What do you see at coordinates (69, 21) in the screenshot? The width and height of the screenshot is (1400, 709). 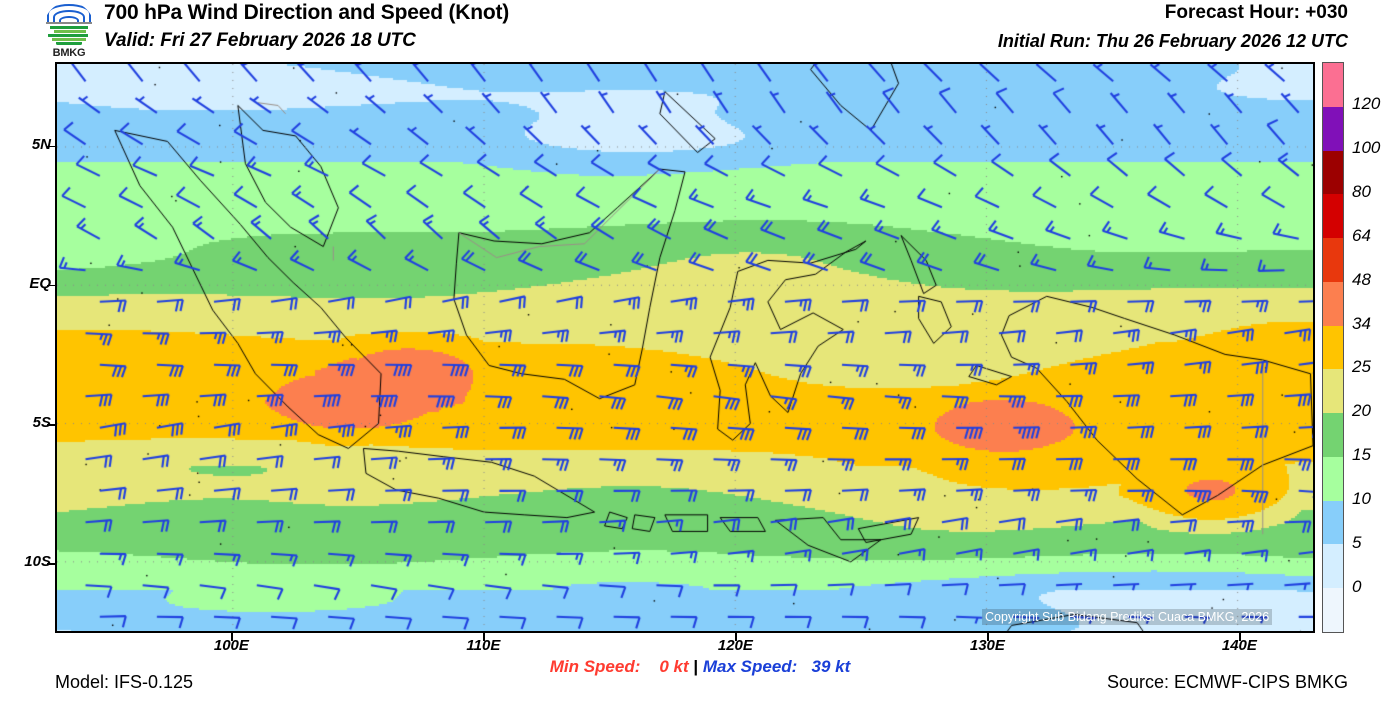 I see `logo-dome-icon` at bounding box center [69, 21].